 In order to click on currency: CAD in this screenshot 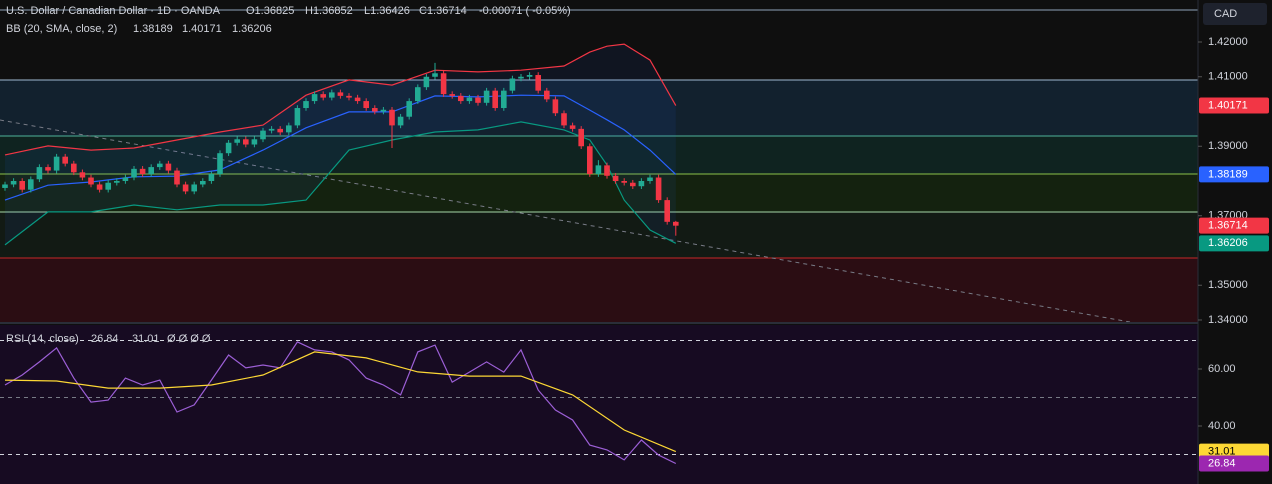, I will do `click(1225, 14)`.